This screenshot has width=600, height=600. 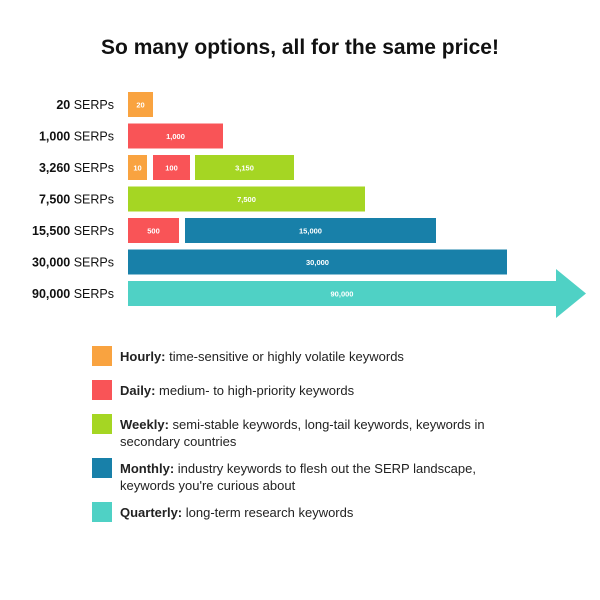 What do you see at coordinates (268, 512) in the screenshot?
I see `legend-series-description: long-term research keywords` at bounding box center [268, 512].